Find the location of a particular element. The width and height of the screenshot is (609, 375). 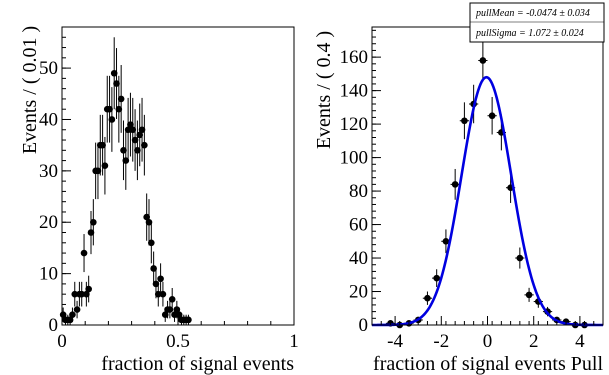

right-y-tick-label: 140 is located at coordinates (354, 91).